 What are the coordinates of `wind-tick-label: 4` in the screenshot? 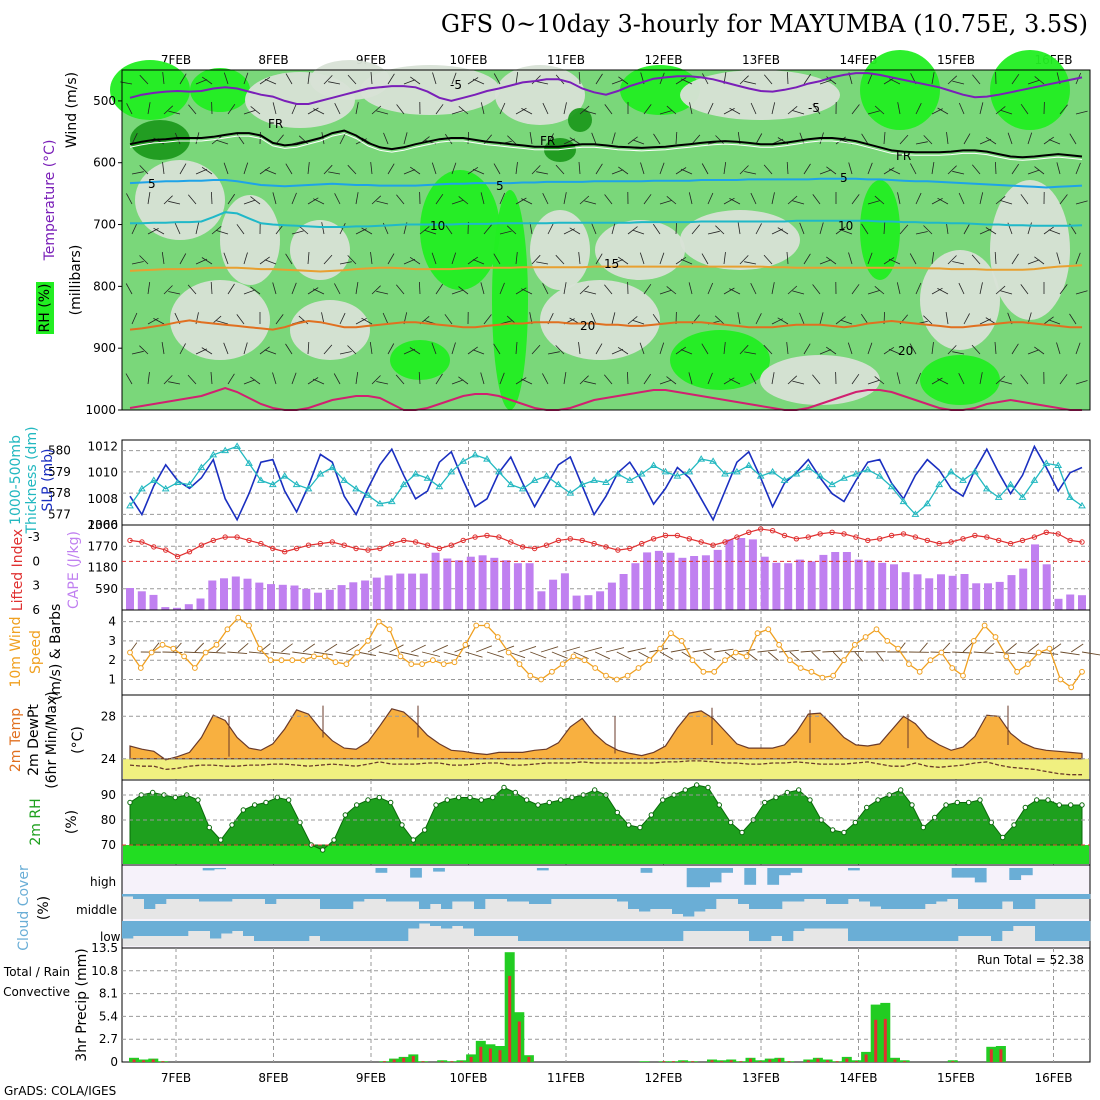 It's located at (112, 622).